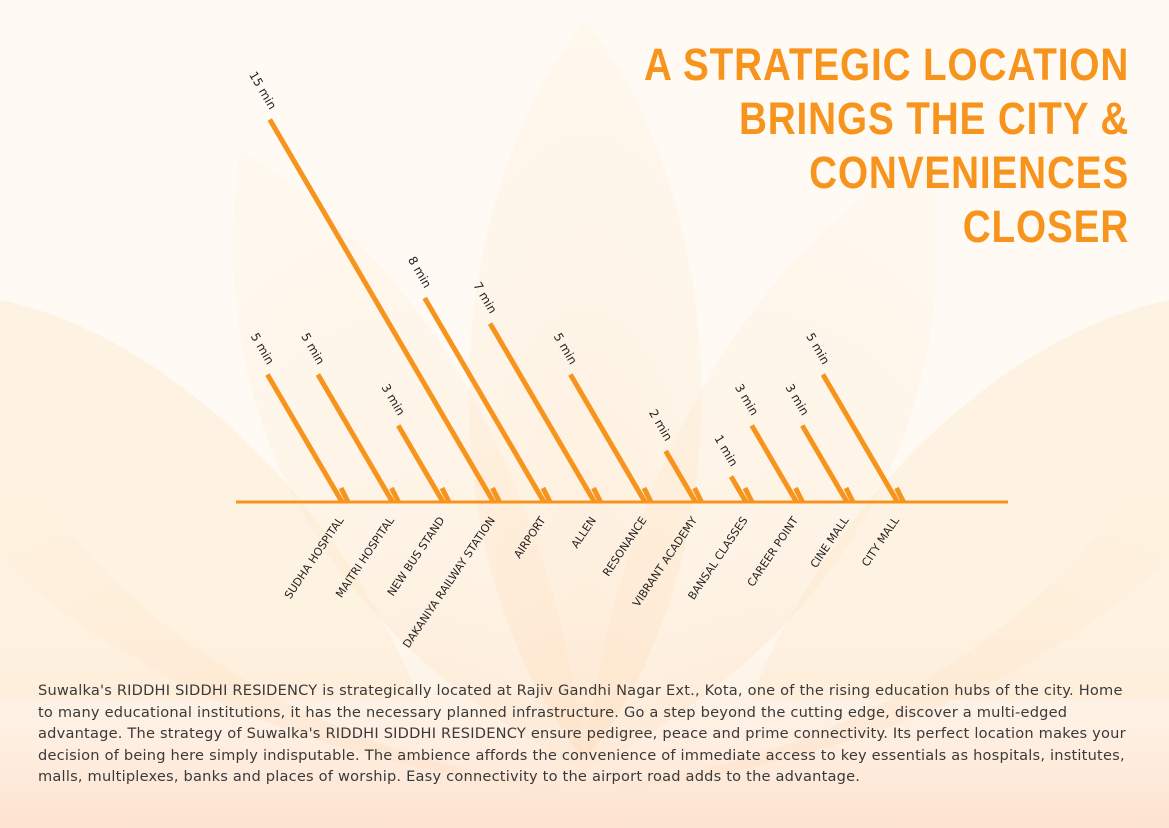 Image resolution: width=1169 pixels, height=828 pixels. Describe the element at coordinates (725, 450) in the screenshot. I see `value-label: 1 min` at that location.